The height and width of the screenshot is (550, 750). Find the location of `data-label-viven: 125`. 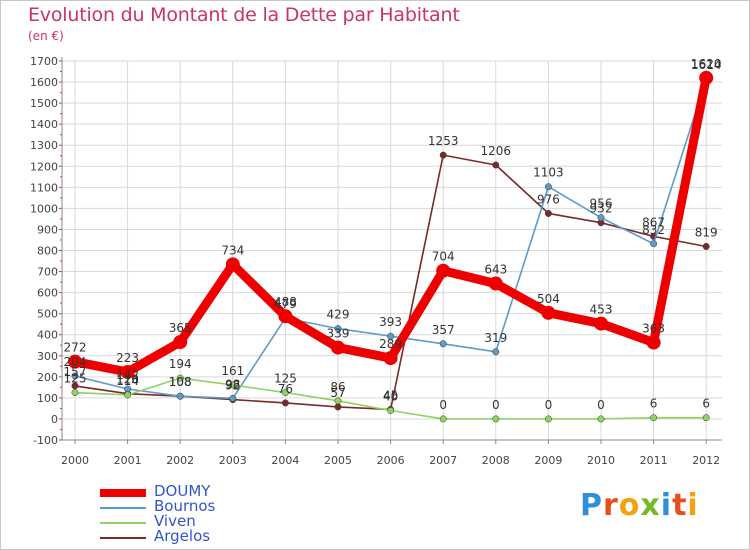

data-label-viven: 125 is located at coordinates (285, 379).